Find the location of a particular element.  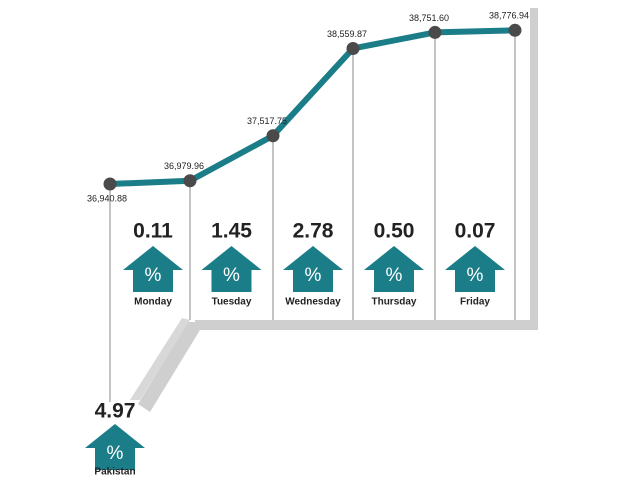

percent-change: 1.45 is located at coordinates (231, 231).